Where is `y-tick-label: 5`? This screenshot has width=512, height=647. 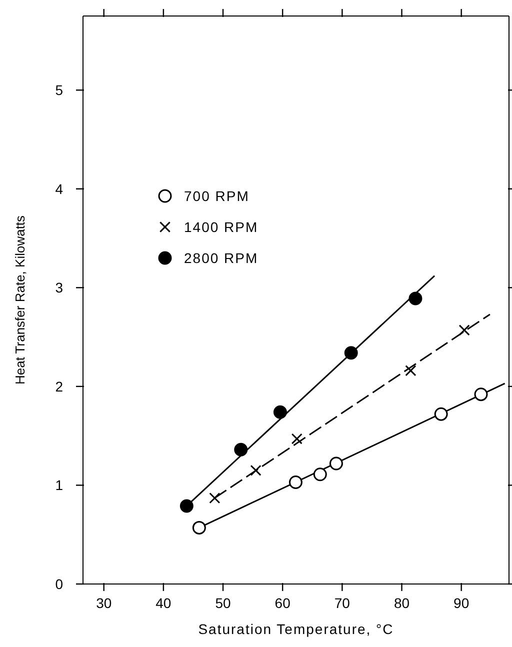 y-tick-label: 5 is located at coordinates (59, 90).